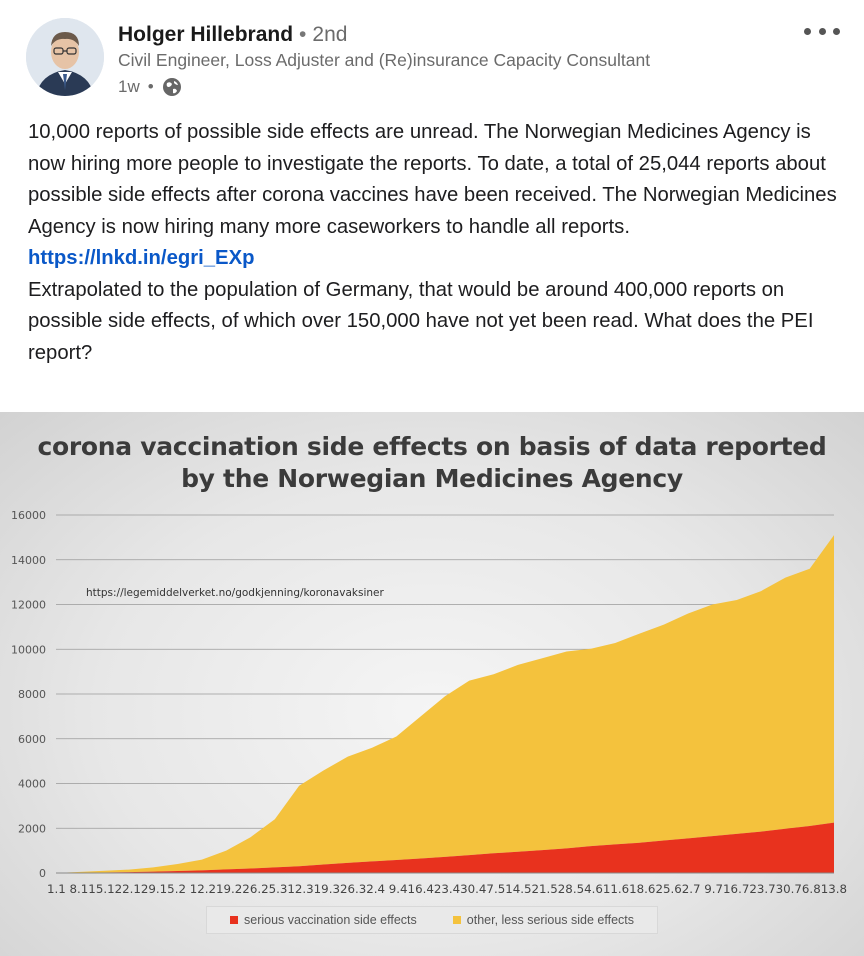  I want to click on more-options-button, so click(822, 31).